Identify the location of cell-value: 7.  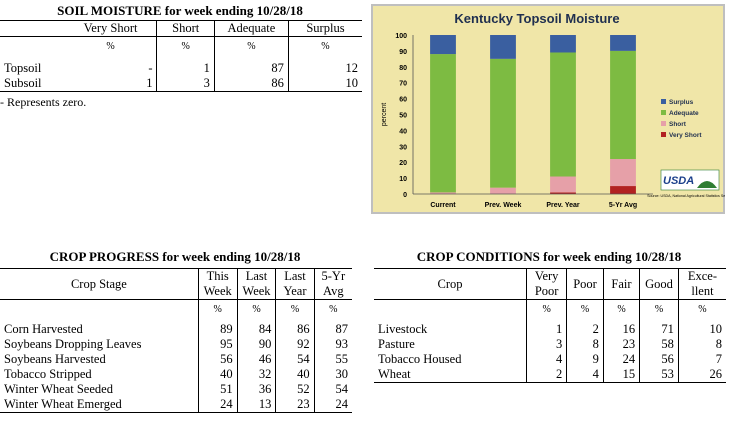
(701, 359).